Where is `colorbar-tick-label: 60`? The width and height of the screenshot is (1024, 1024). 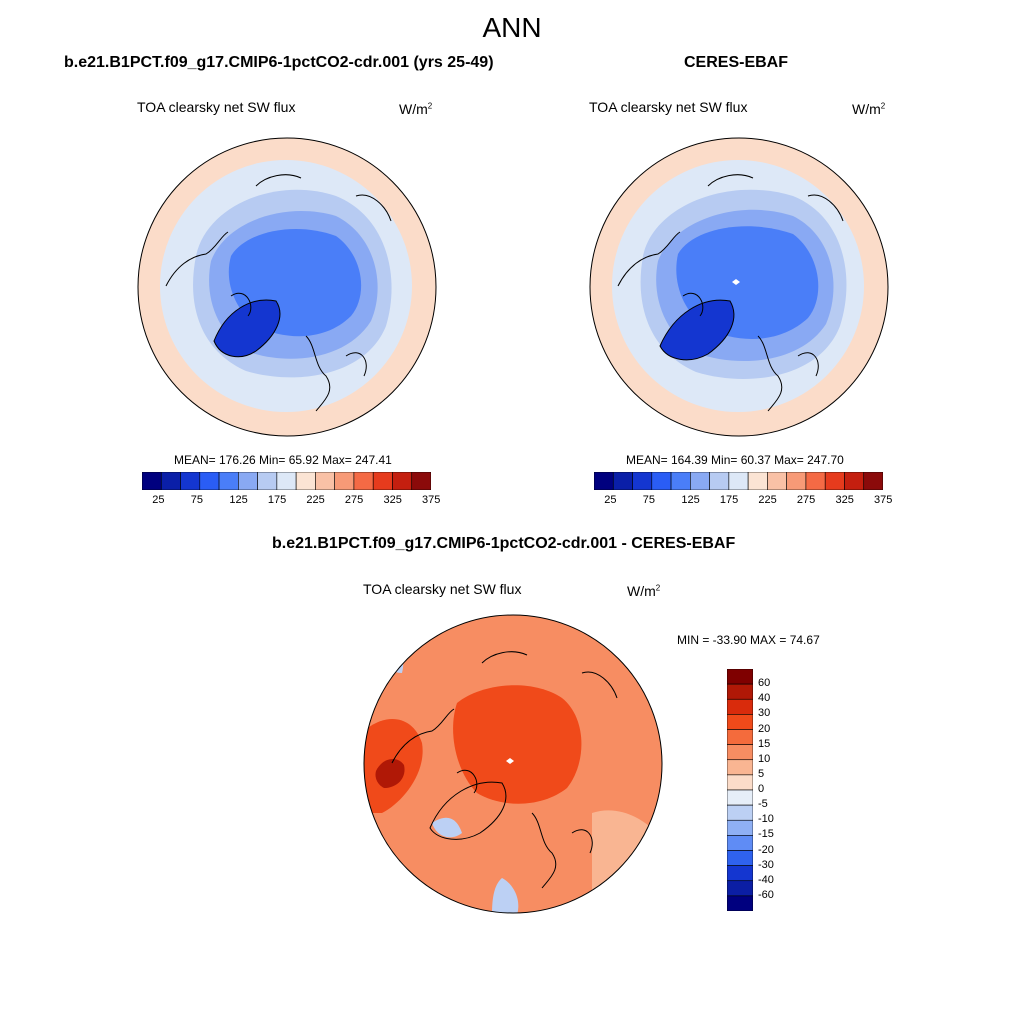 colorbar-tick-label: 60 is located at coordinates (764, 683).